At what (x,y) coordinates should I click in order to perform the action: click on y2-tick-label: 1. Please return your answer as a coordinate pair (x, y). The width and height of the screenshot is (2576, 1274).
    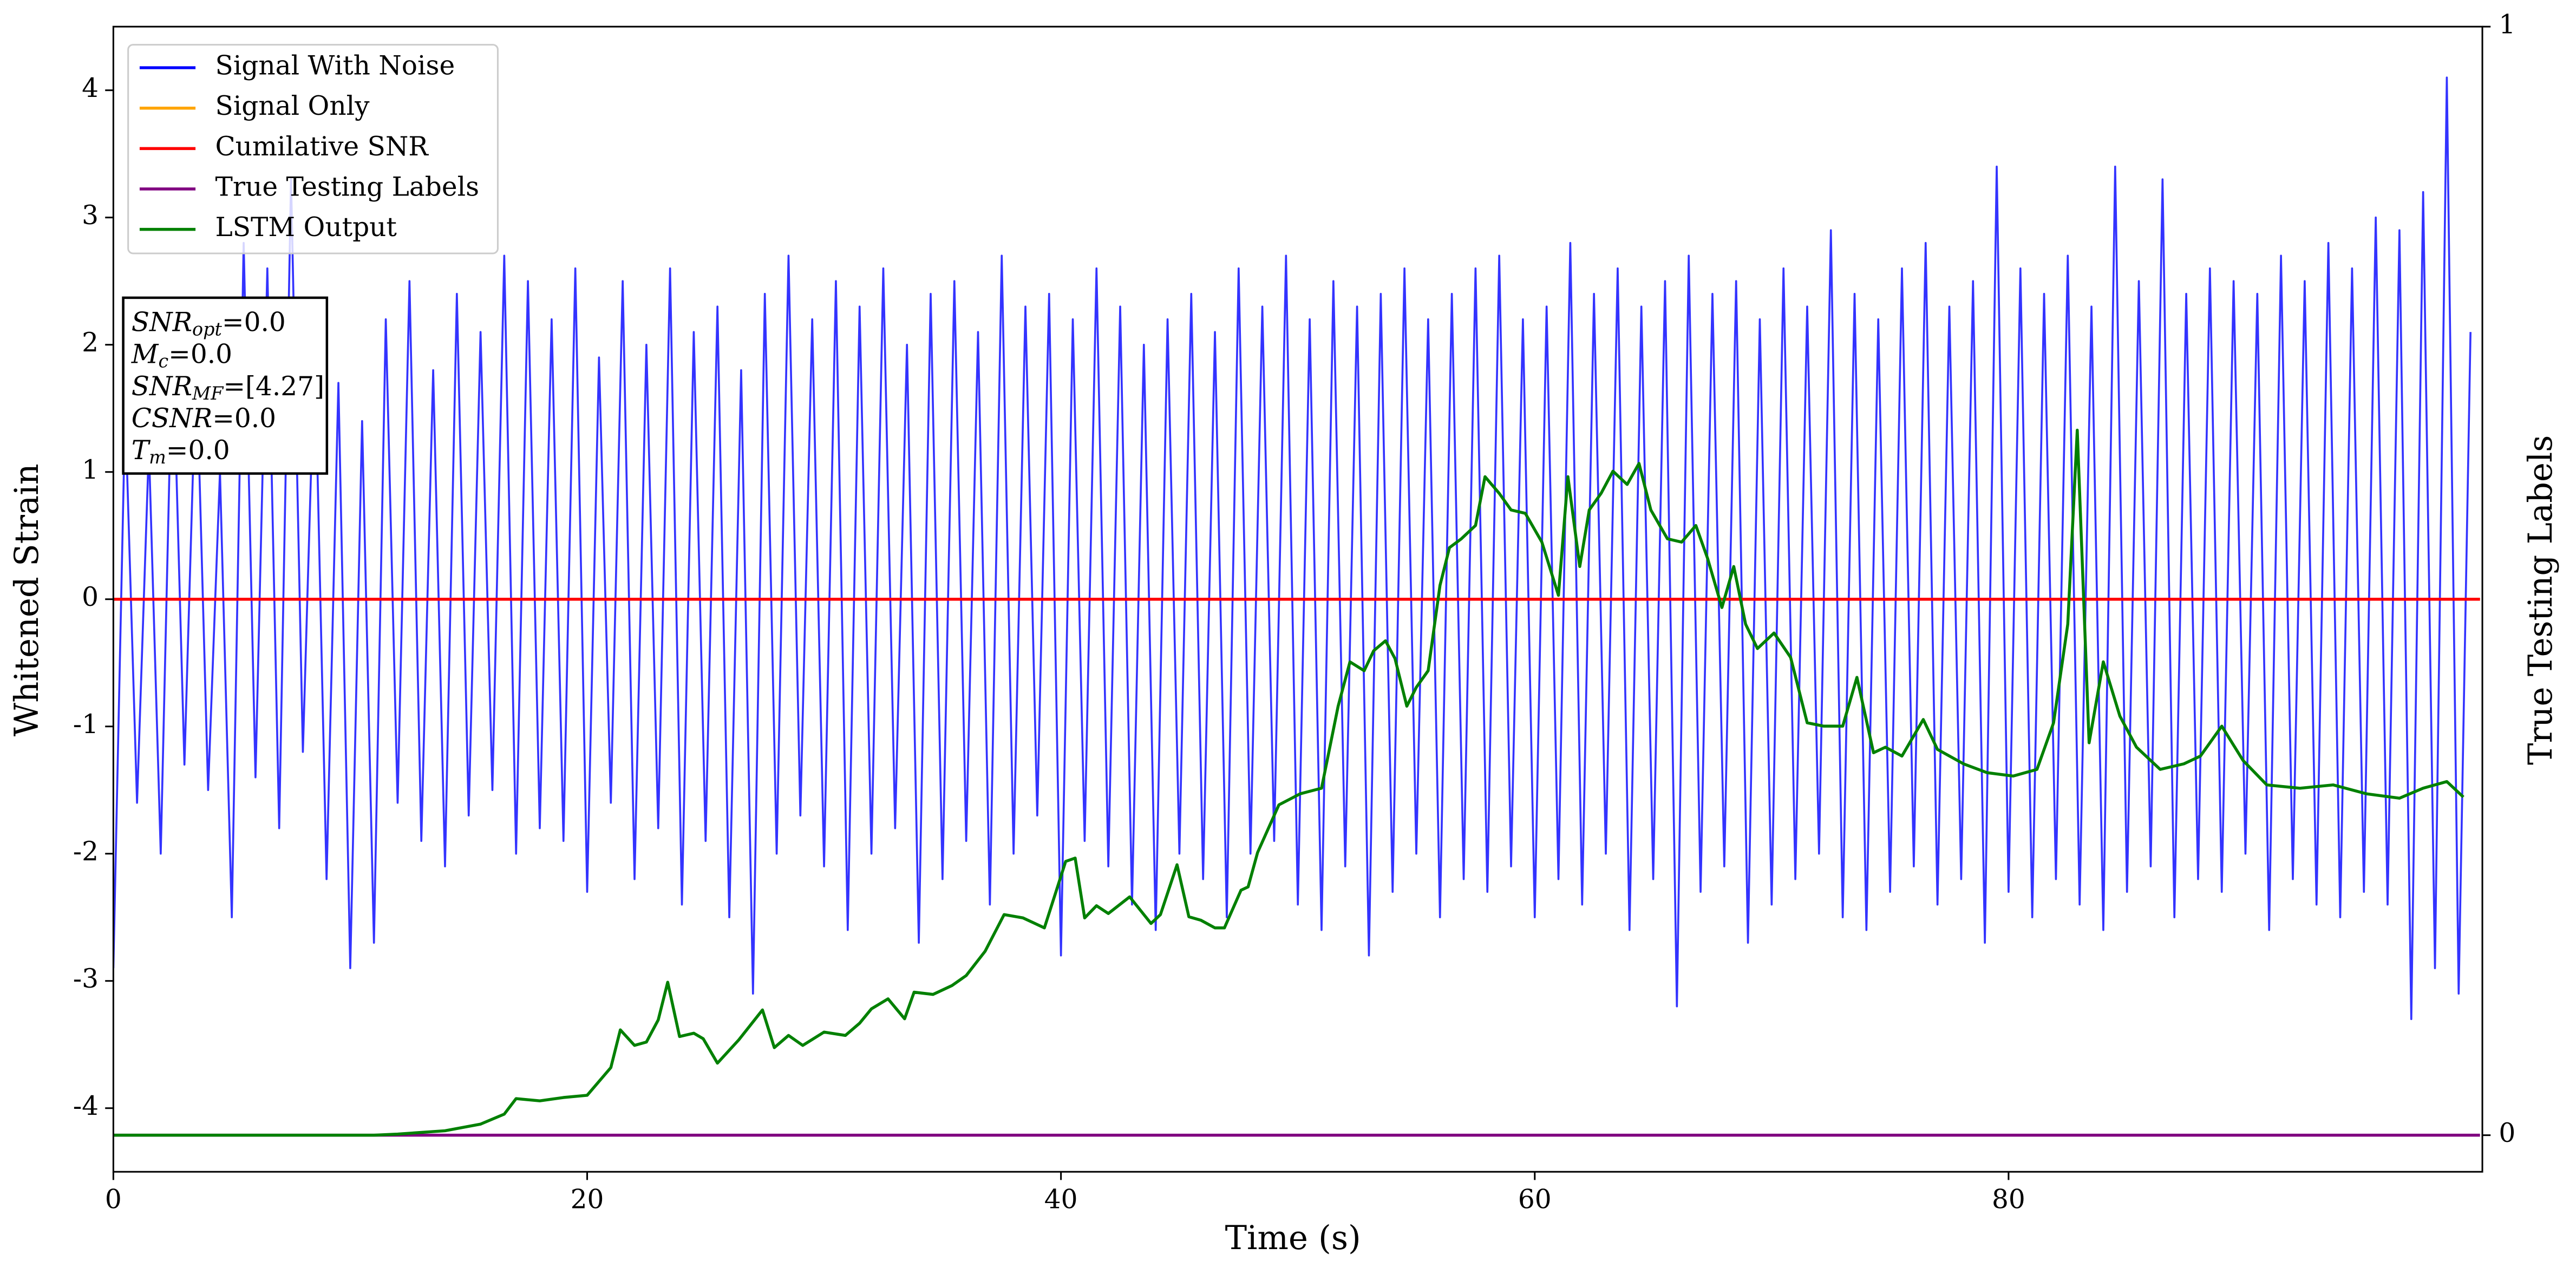
    Looking at the image, I should click on (2507, 25).